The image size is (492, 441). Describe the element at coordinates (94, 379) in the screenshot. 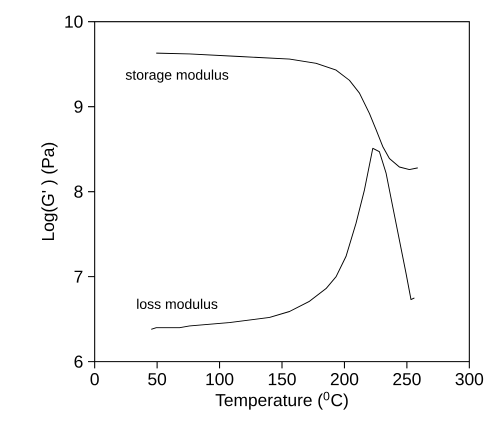

I see `x-tick-label: 0` at that location.